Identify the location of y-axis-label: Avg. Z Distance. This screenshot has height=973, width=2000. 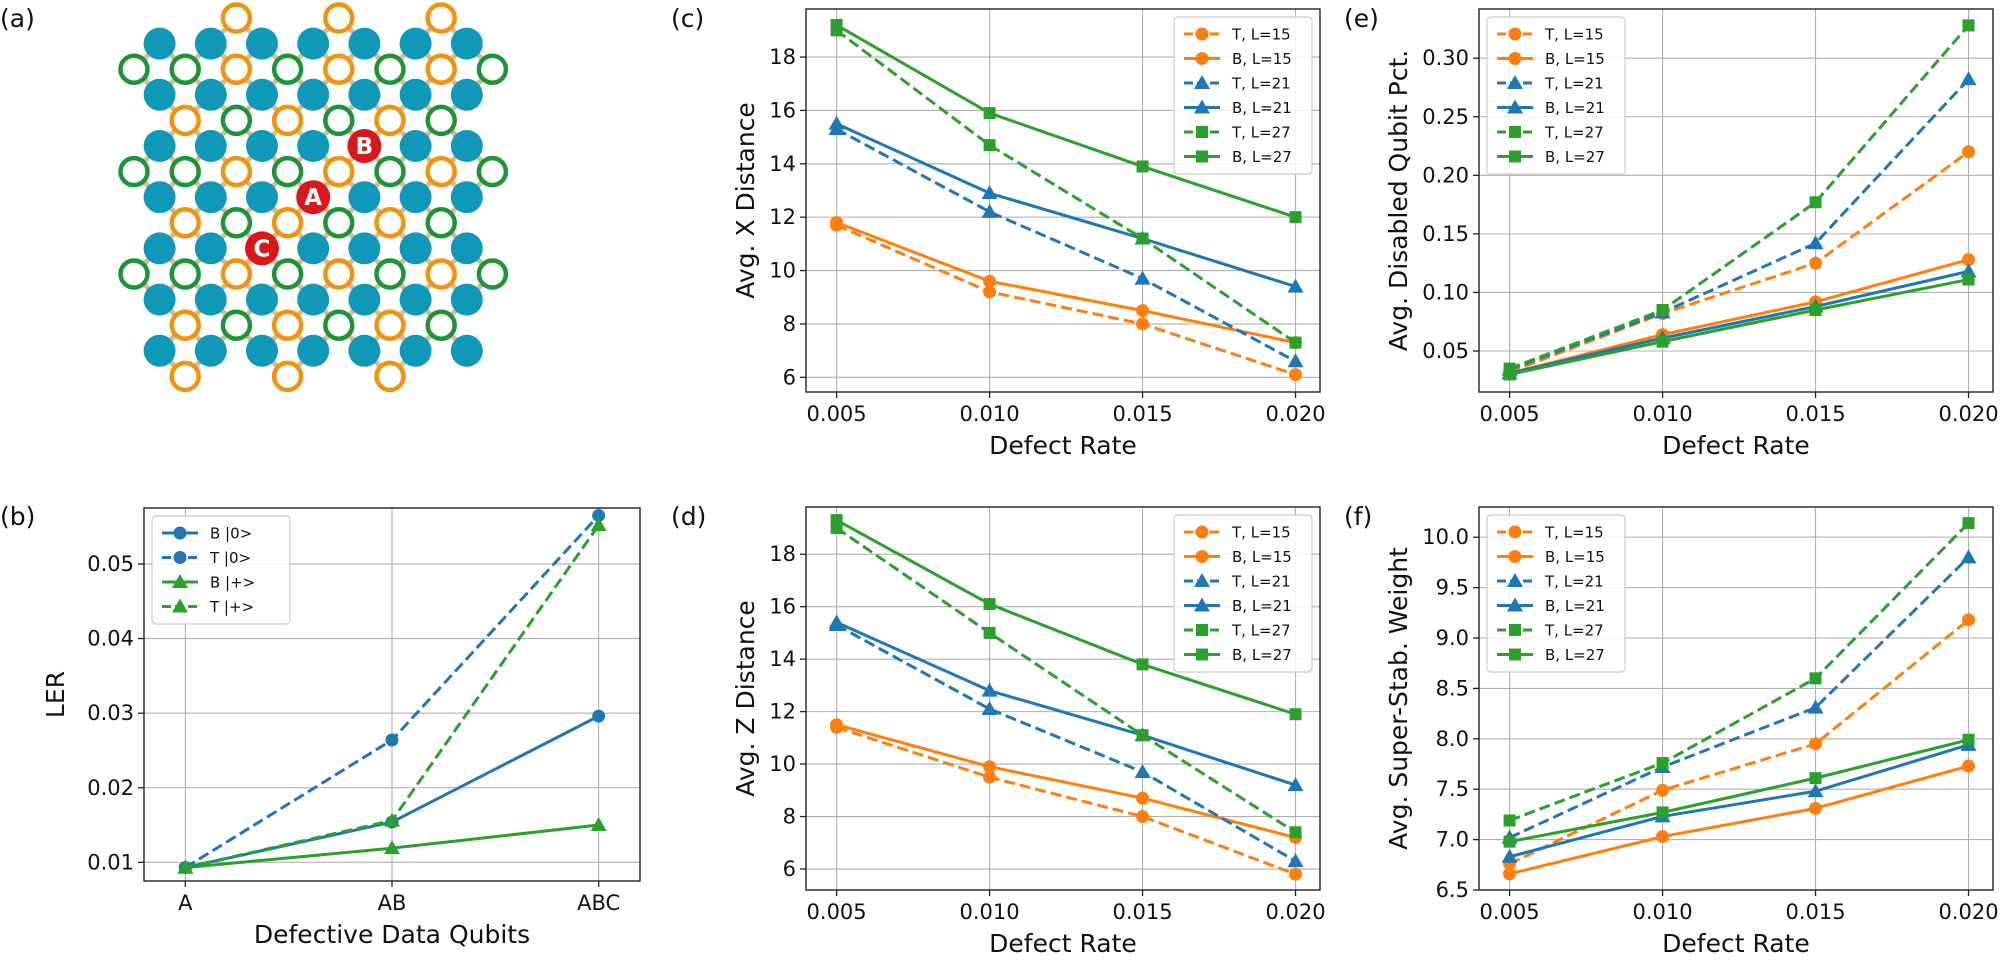
(745, 698).